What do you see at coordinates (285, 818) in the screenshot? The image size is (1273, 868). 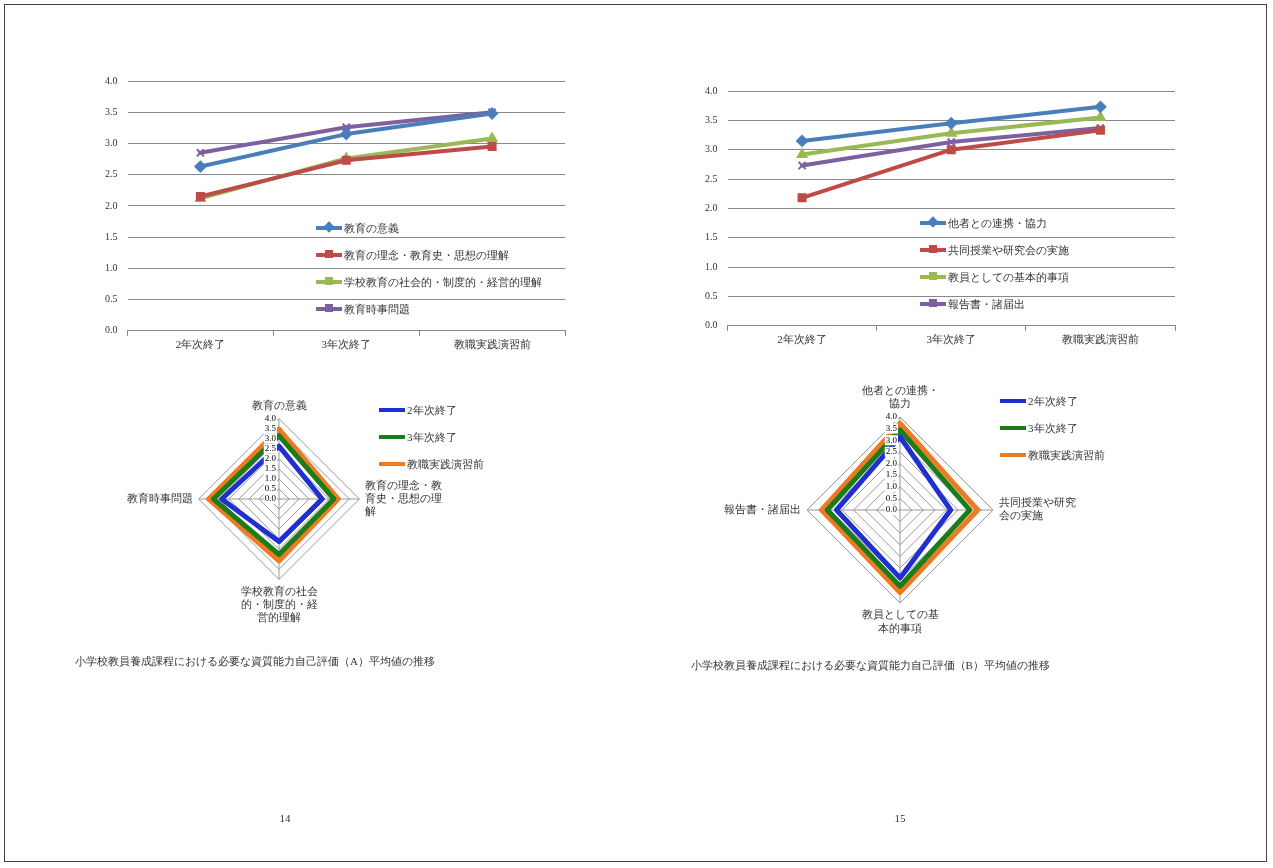 I see `text: 14` at bounding box center [285, 818].